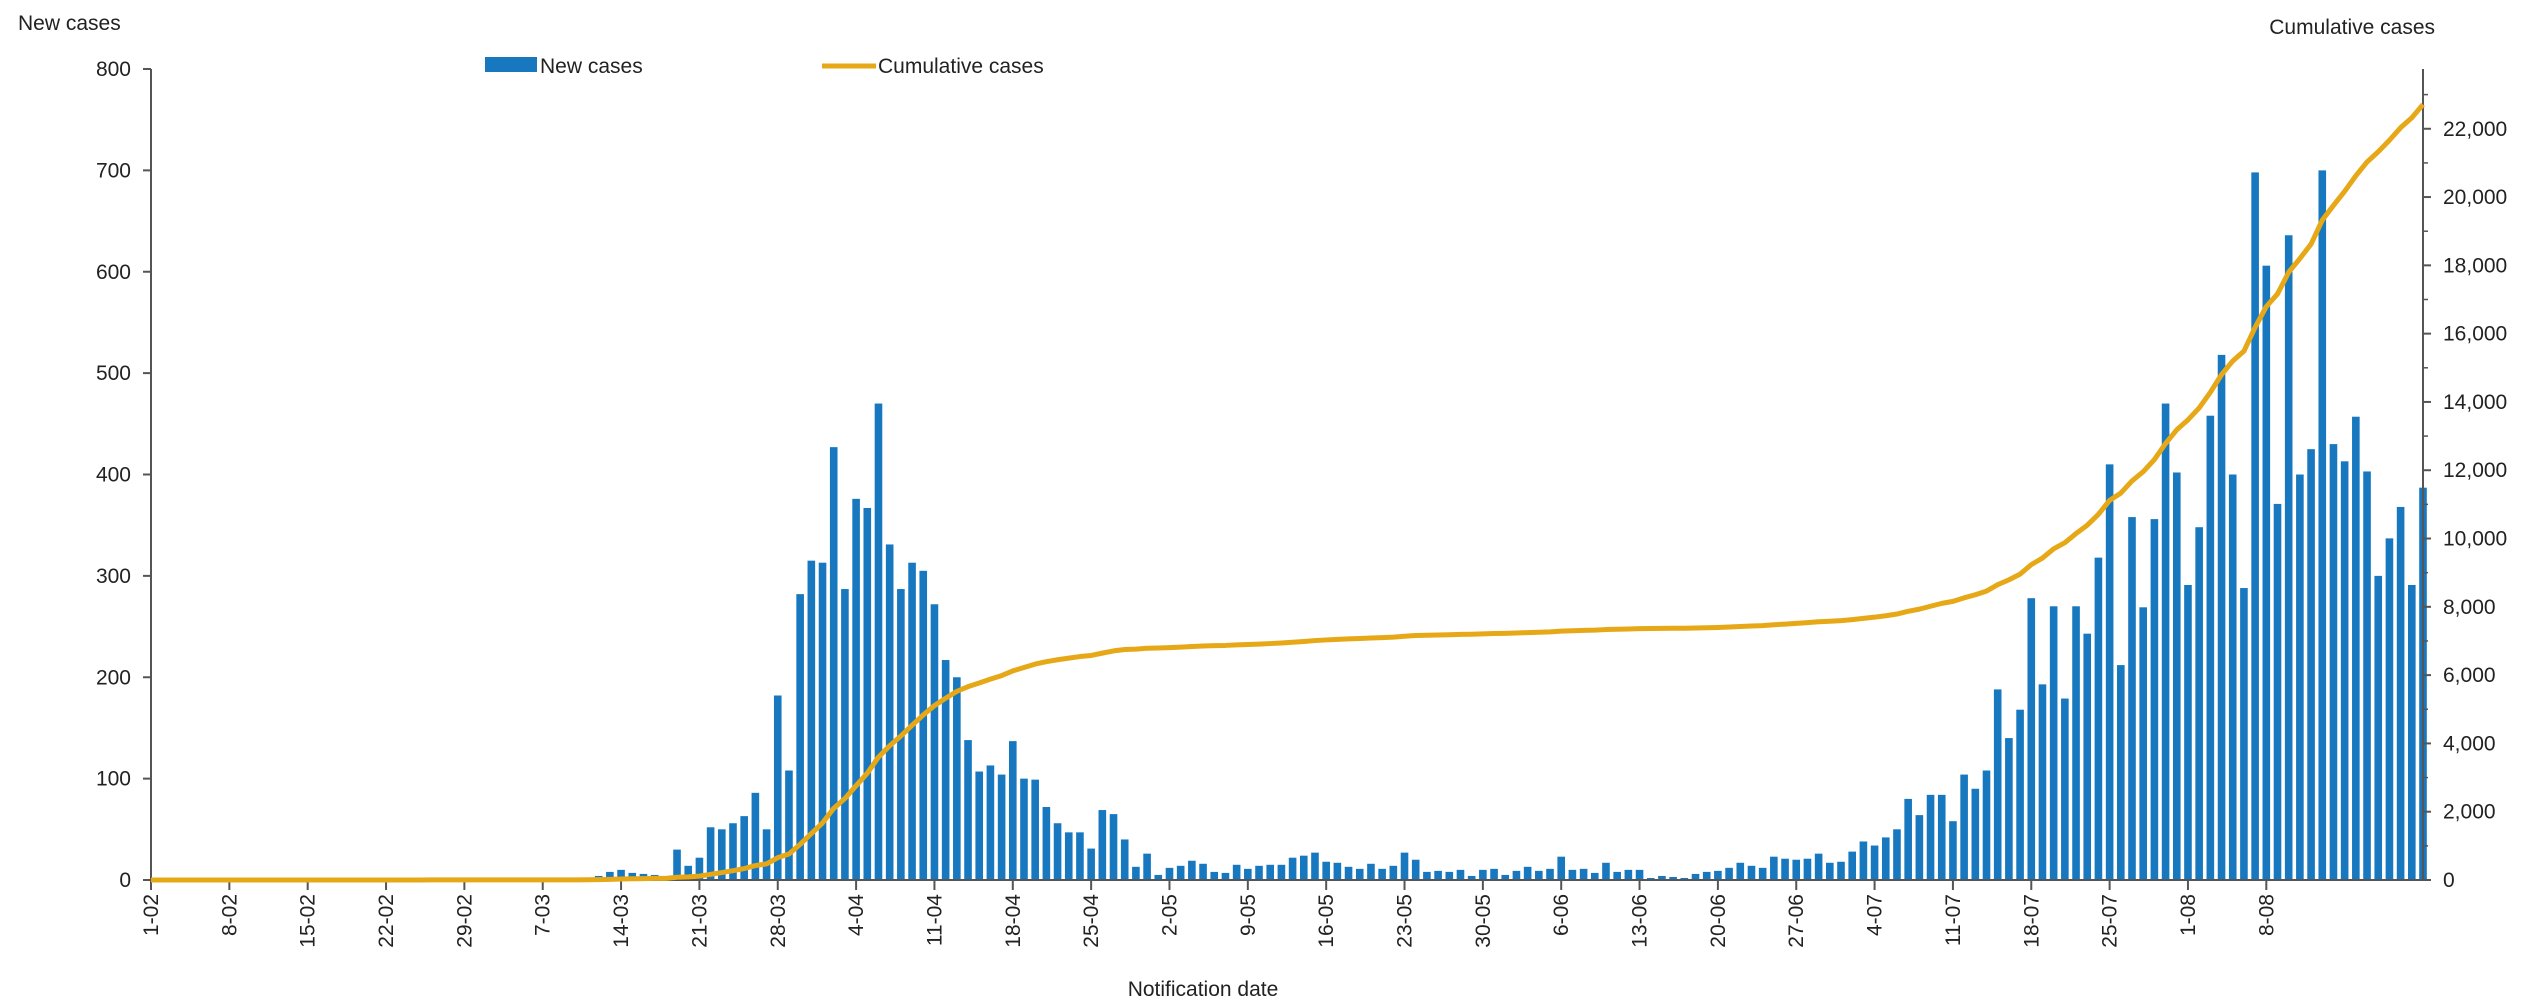 The width and height of the screenshot is (2526, 1002). What do you see at coordinates (1203, 989) in the screenshot?
I see `x-axis-title: Notification date` at bounding box center [1203, 989].